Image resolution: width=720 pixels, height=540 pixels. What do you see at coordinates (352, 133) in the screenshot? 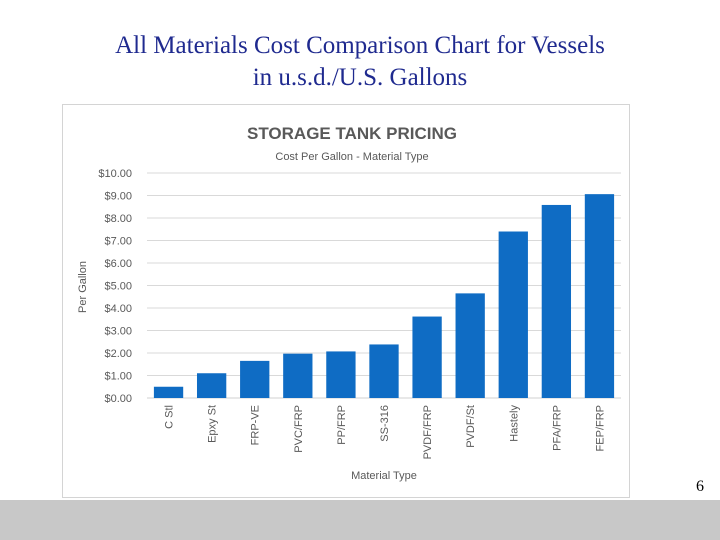
I see `chart-title: STORAGE TANK PRICING` at bounding box center [352, 133].